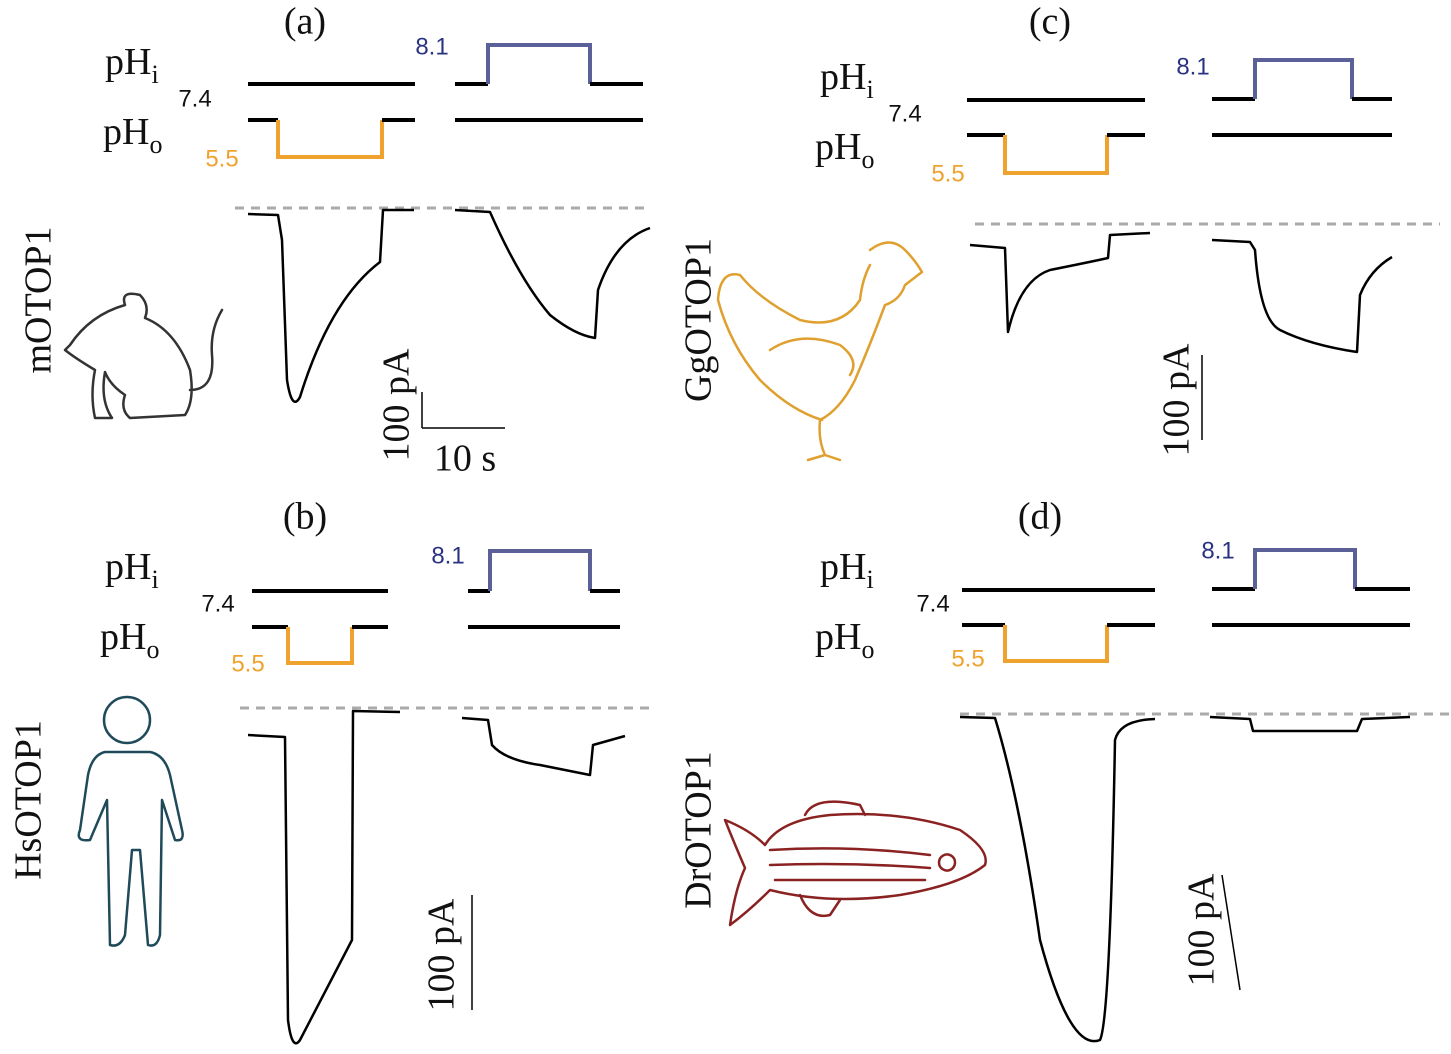 The image size is (1451, 1054). Describe the element at coordinates (305, 517) in the screenshot. I see `panel-label: (b)` at that location.